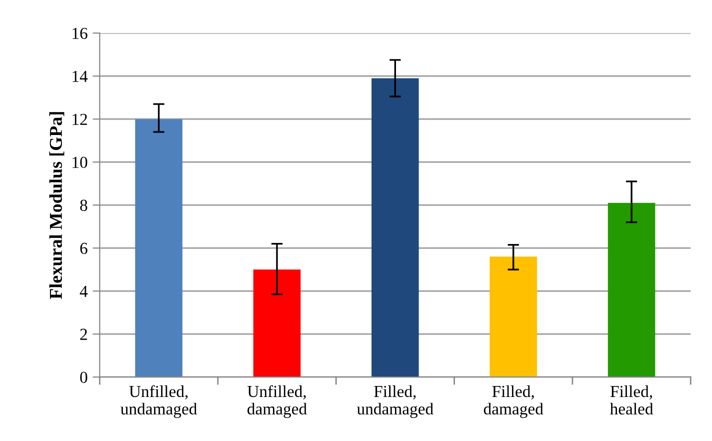  Describe the element at coordinates (80, 162) in the screenshot. I see `y-tick-label: 10` at that location.